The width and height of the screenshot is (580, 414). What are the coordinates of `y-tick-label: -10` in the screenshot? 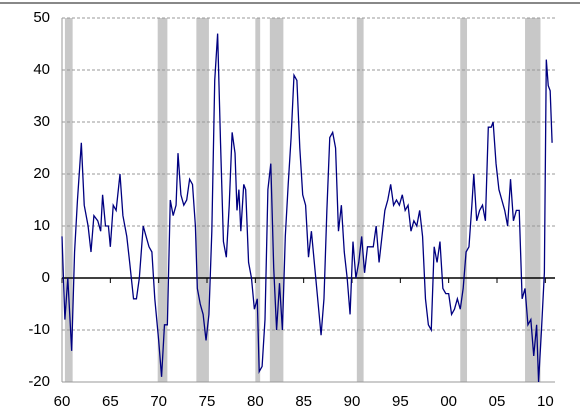 It's located at (39, 329).